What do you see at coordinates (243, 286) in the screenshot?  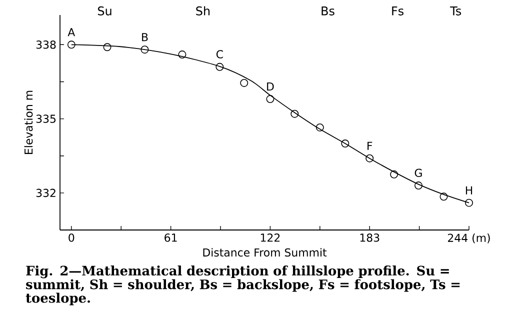 I see `text: Fig. 2—Mathematical description of hillslope profile. Su = summit, Sh = shoulder, Bs = backslope, Fs = footslope, Ts = toeslope.` at bounding box center [243, 286].